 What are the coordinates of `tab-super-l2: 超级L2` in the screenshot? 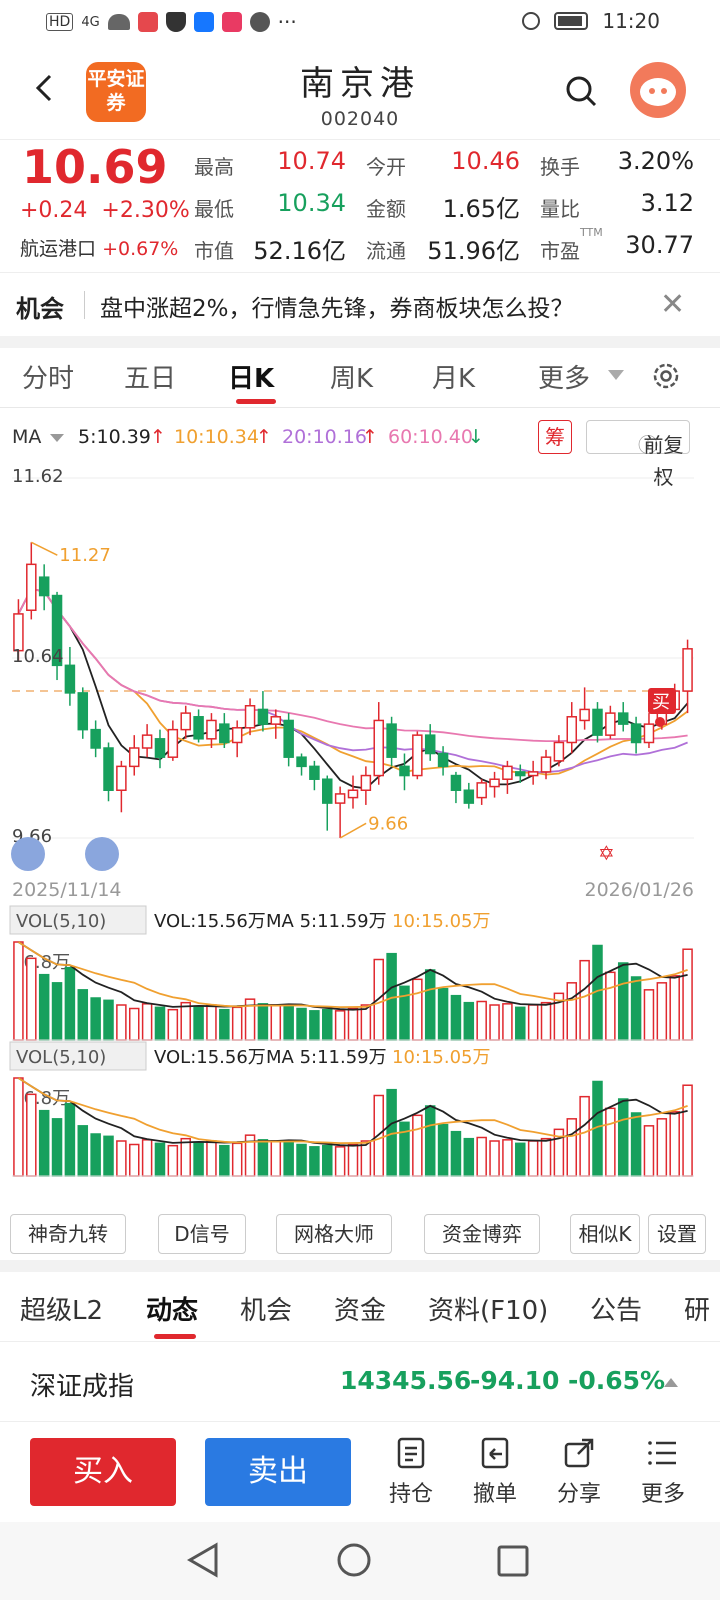 It's located at (62, 1311).